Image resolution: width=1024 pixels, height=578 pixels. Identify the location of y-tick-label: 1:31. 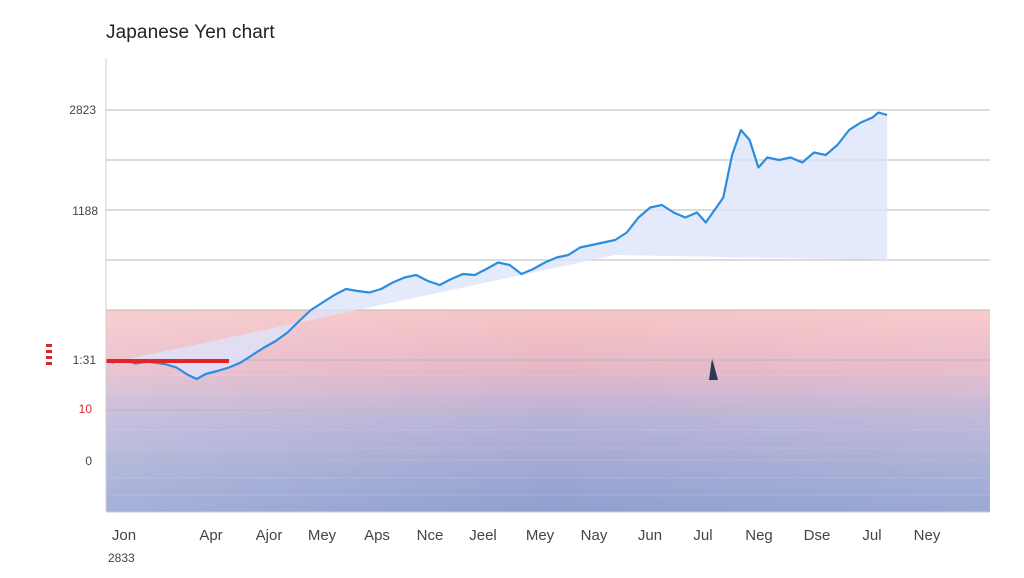
(85, 360).